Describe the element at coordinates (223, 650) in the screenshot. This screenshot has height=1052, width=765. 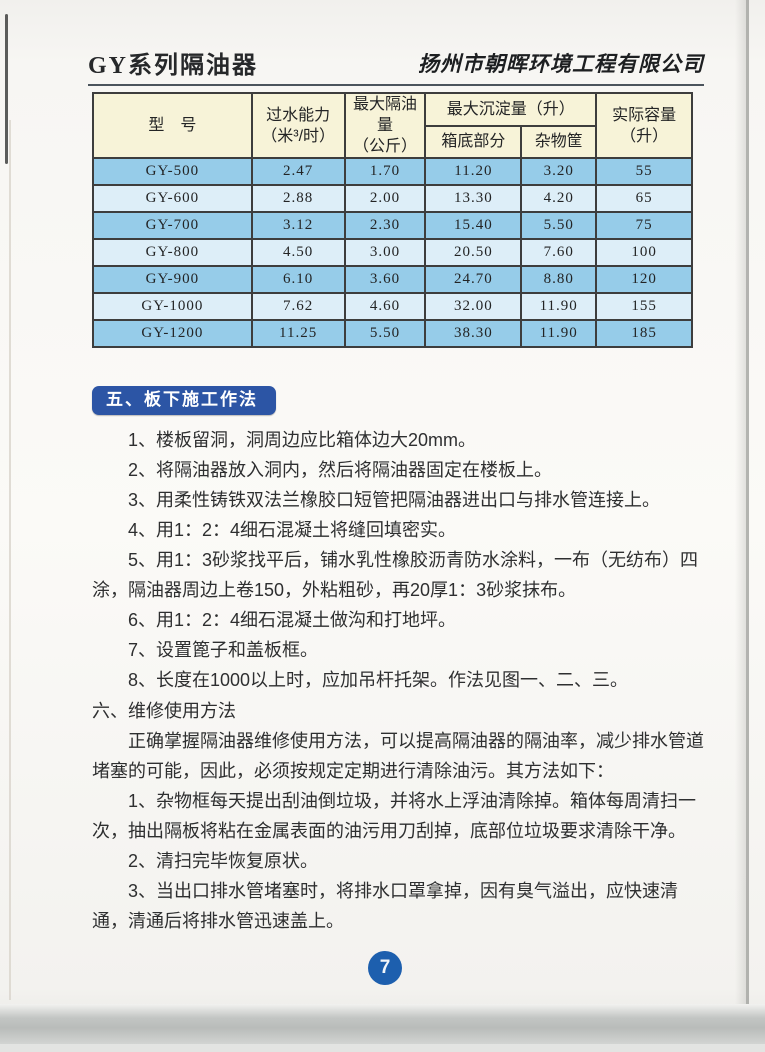
I see `instruction-item: 7、设置篦子和盖板框。` at that location.